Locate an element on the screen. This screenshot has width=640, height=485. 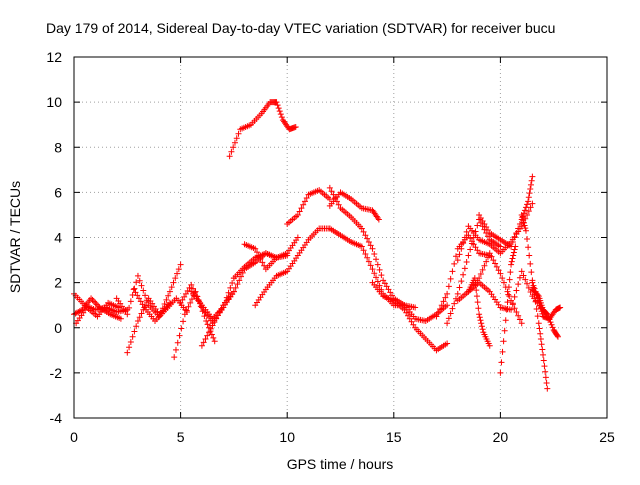
y-tick-label: -2 is located at coordinates (56, 373).